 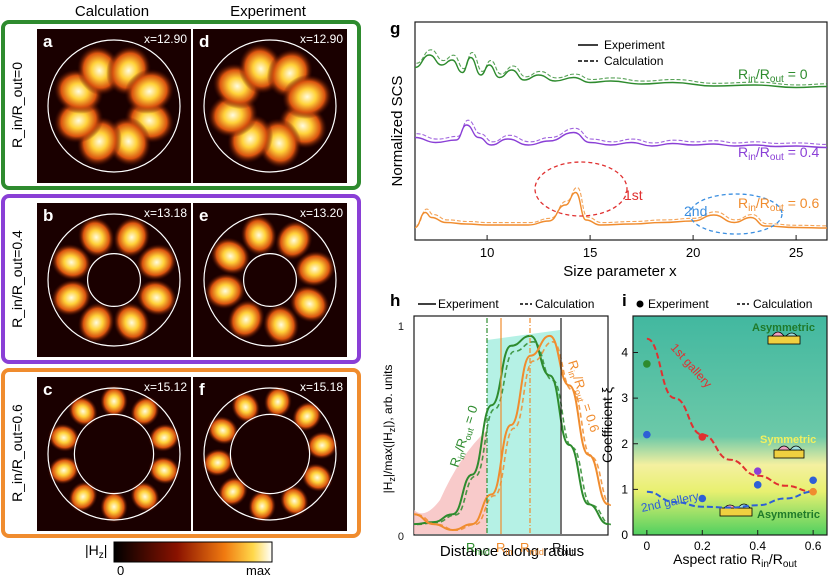 I want to click on xtick-label-i-3: 0.6, so click(x=813, y=546).